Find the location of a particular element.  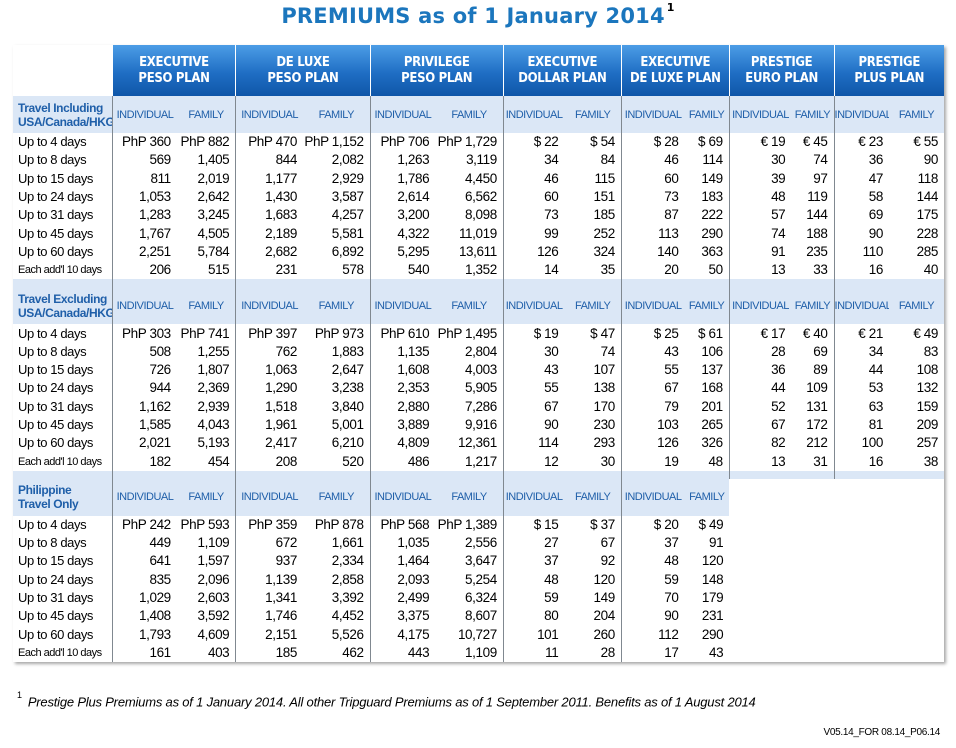

premium-cell: 206 is located at coordinates (144, 270).